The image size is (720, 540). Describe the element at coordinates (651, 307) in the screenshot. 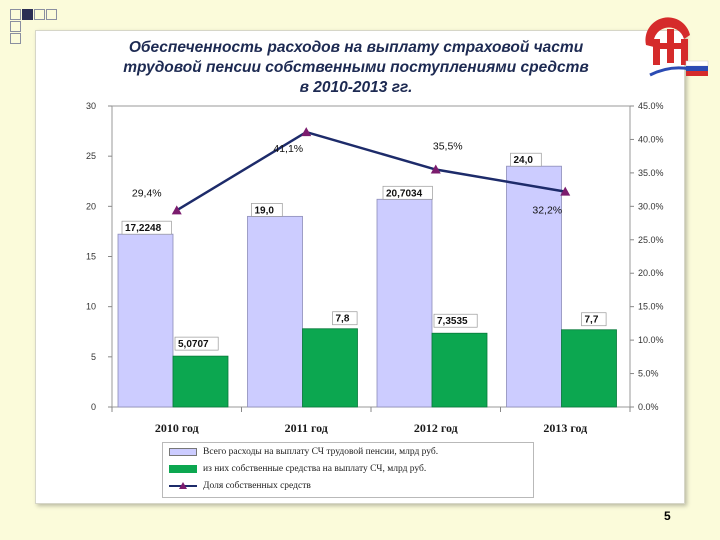

I see `y-right-tick-label: 15.0%` at that location.